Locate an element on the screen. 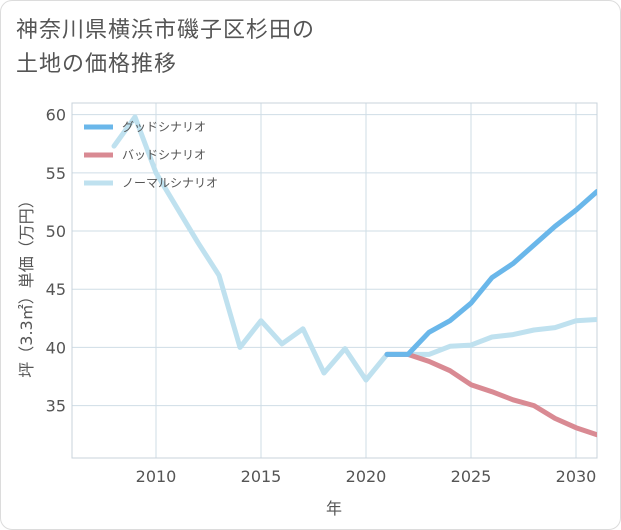 The image size is (621, 530). y-tick-label: 40 is located at coordinates (56, 347).